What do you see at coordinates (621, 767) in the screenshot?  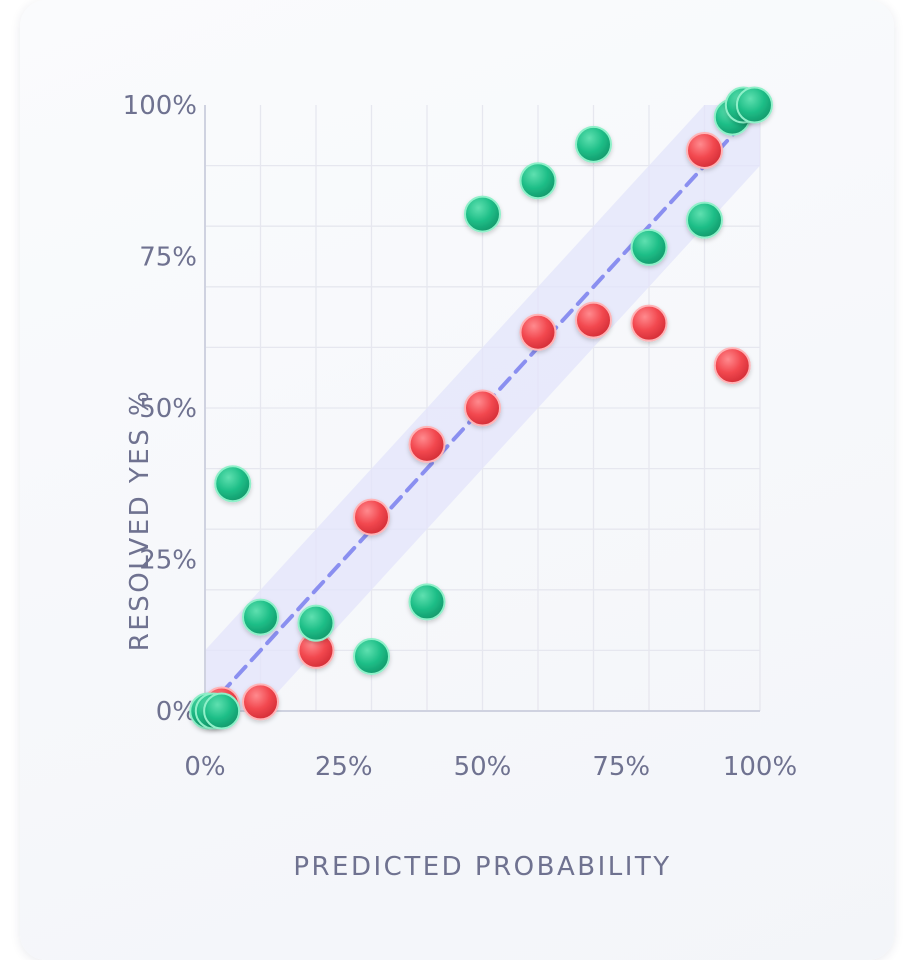 I see `x-tick-label: 75%` at bounding box center [621, 767].